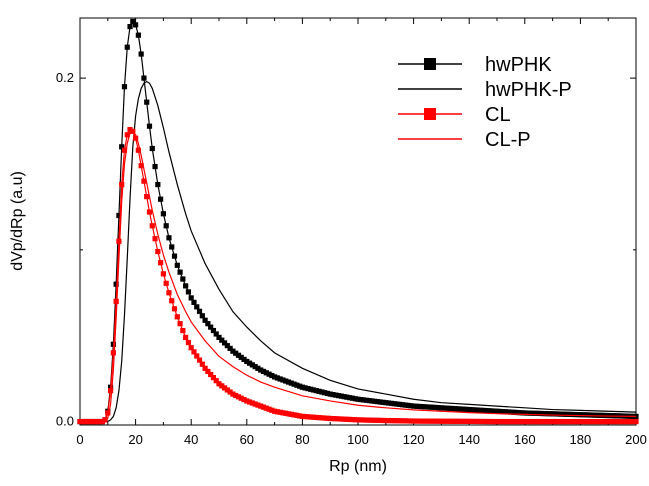 Image resolution: width=649 pixels, height=486 pixels. Describe the element at coordinates (247, 439) in the screenshot. I see `x-tick-label: 60` at that location.